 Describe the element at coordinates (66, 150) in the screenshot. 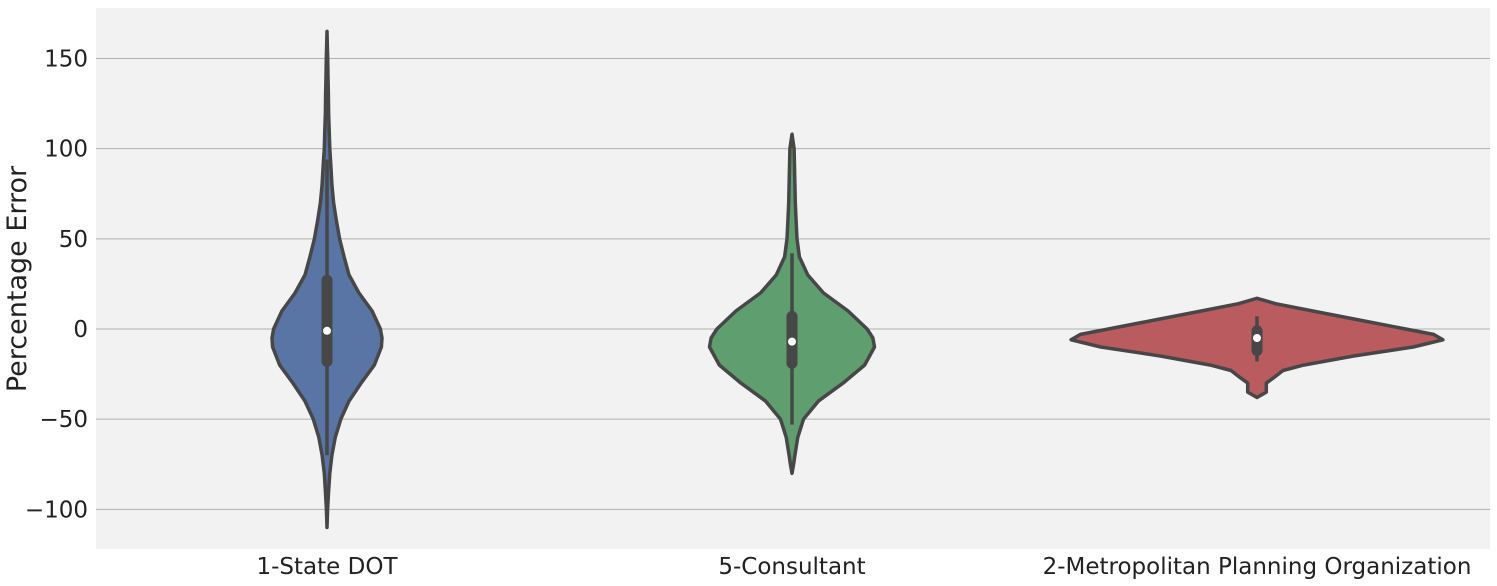

I see `y-tick-label: 100` at that location.